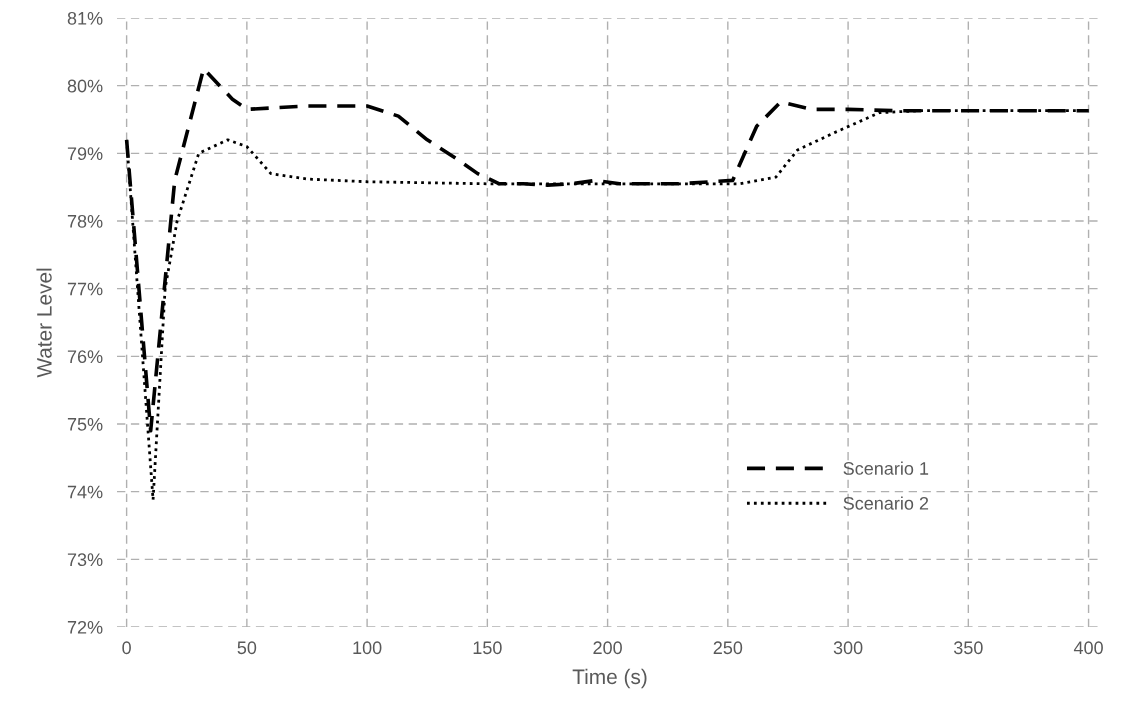 This screenshot has height=719, width=1121. What do you see at coordinates (968, 648) in the screenshot?
I see `x-tick-label: 350` at bounding box center [968, 648].